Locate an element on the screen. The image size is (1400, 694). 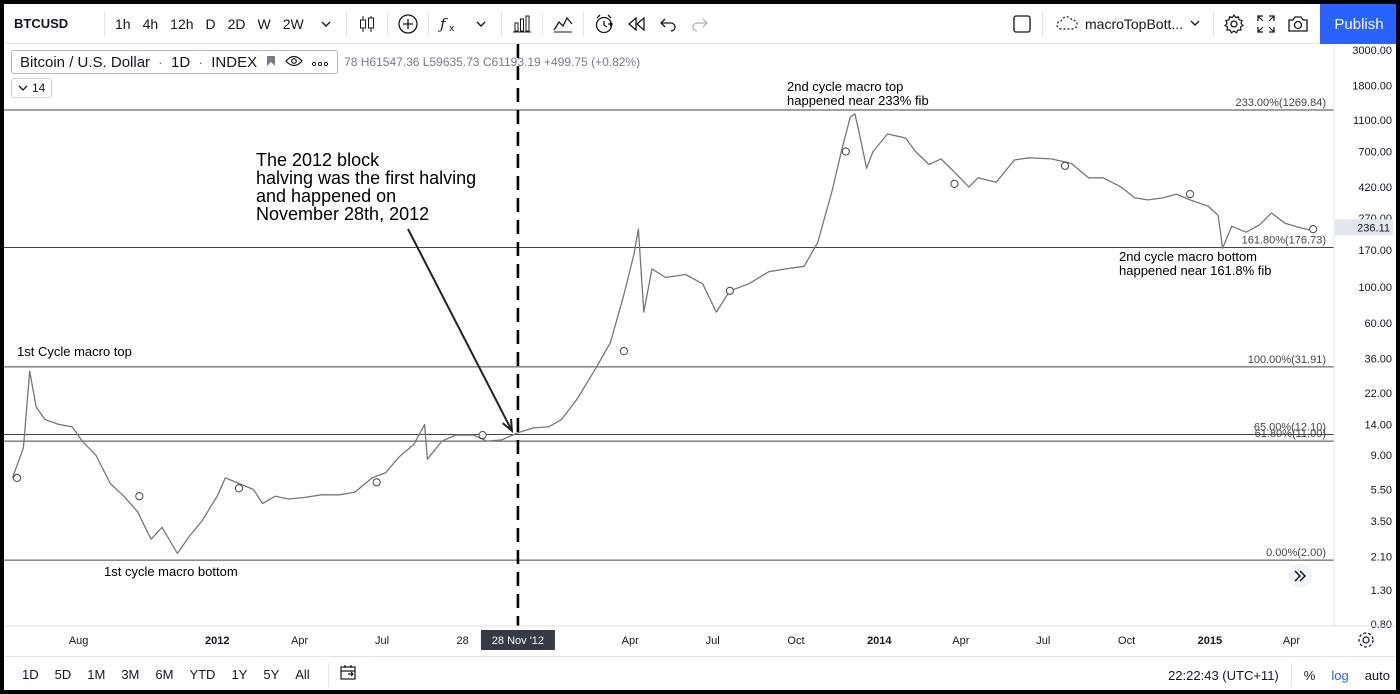
range-5d: 5D is located at coordinates (63, 674).